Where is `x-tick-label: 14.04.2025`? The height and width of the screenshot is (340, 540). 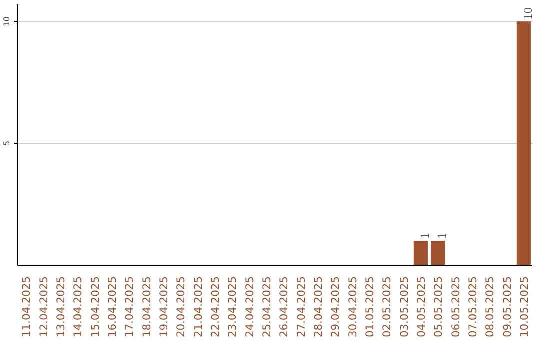 x-tick-label: 14.04.2025 is located at coordinates (78, 307).